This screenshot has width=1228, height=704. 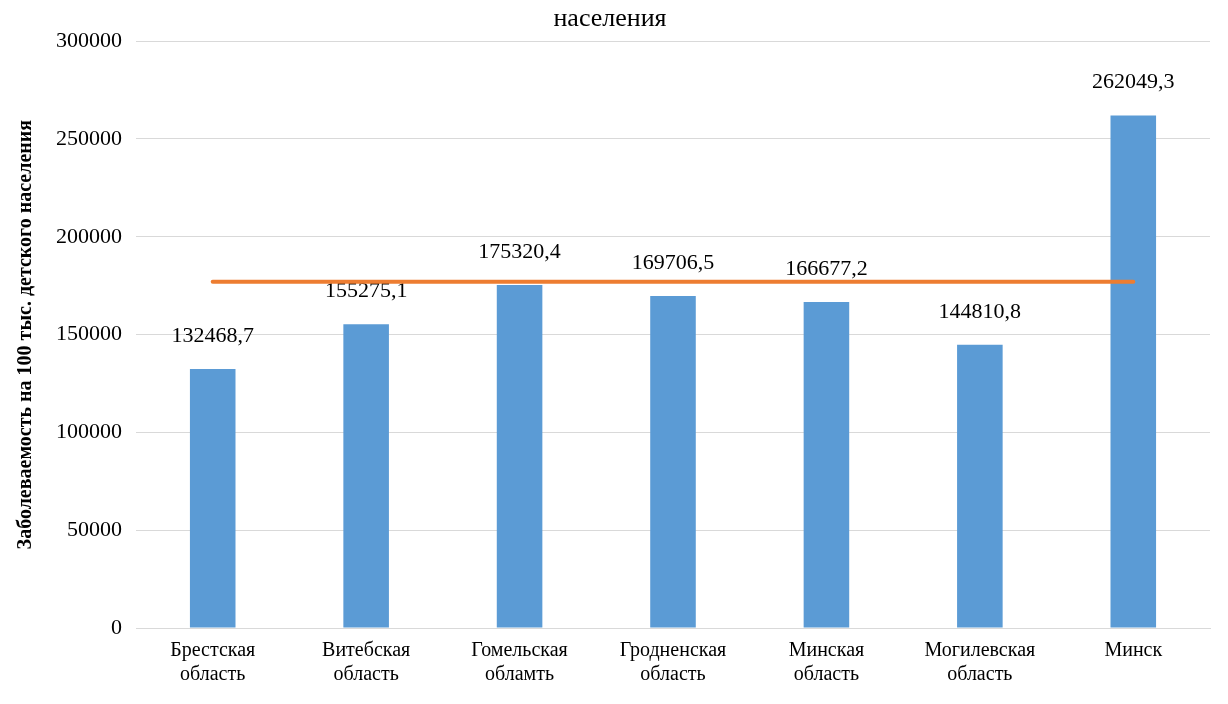 I want to click on chart-title: населения, so click(x=610, y=18).